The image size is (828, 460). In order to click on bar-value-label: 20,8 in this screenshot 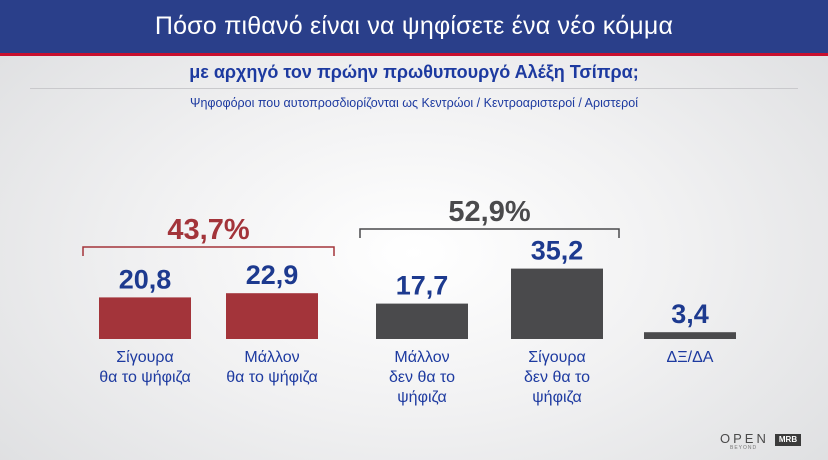, I will do `click(145, 279)`.